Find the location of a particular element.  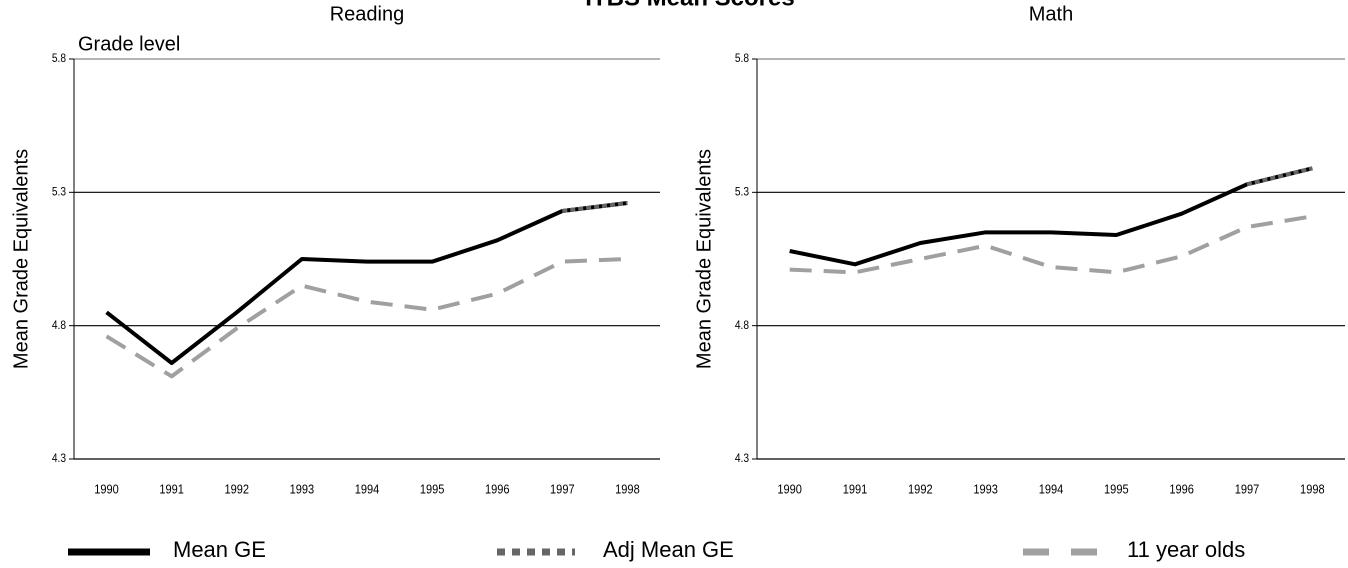

annotation: Grade level is located at coordinates (129, 44).